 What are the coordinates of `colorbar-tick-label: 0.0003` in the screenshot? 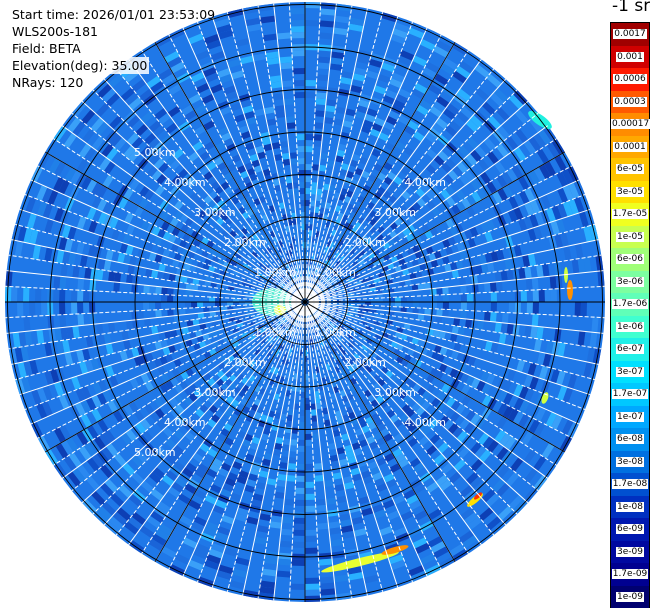 It's located at (630, 101).